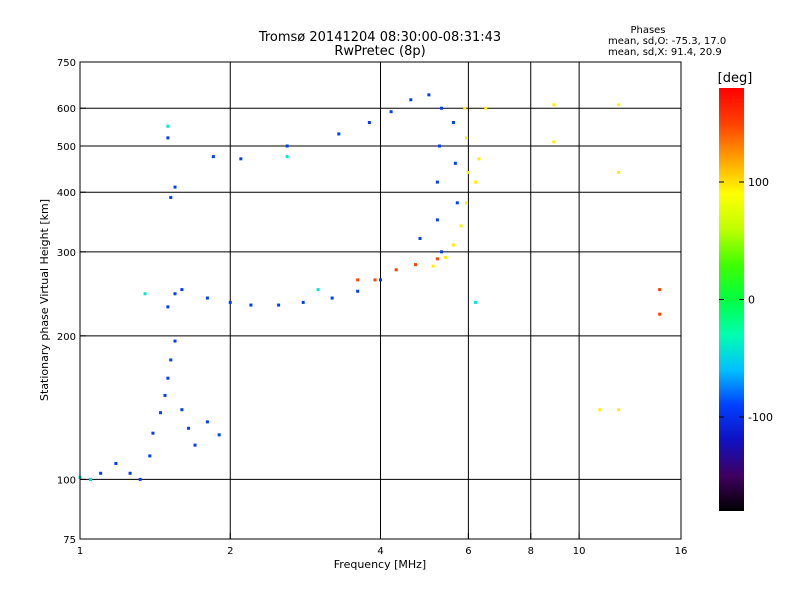 The image size is (800, 600). What do you see at coordinates (69, 540) in the screenshot?
I see `y-tick-label: 75` at bounding box center [69, 540].